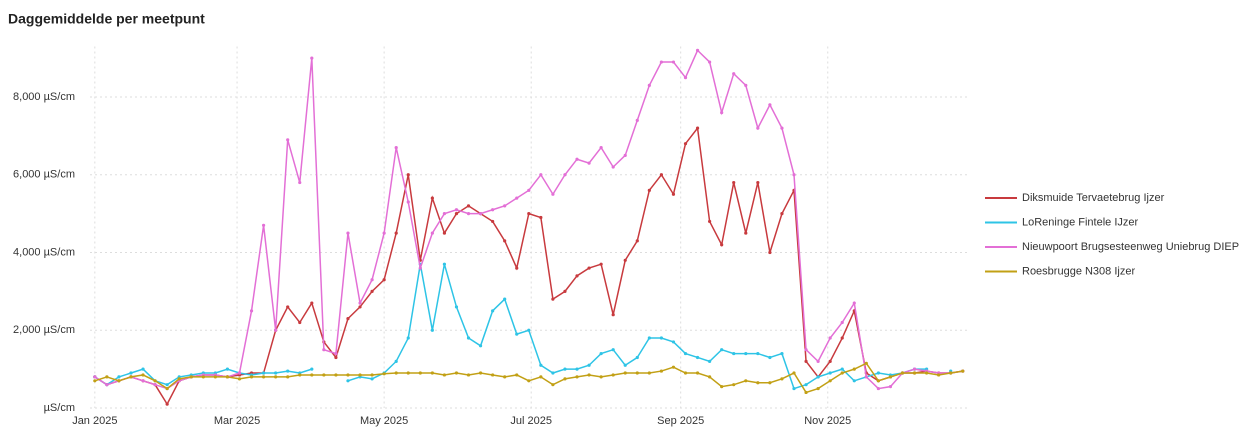 The height and width of the screenshot is (428, 1248). What do you see at coordinates (384, 421) in the screenshot?
I see `x-tick-label: May 2025` at bounding box center [384, 421].